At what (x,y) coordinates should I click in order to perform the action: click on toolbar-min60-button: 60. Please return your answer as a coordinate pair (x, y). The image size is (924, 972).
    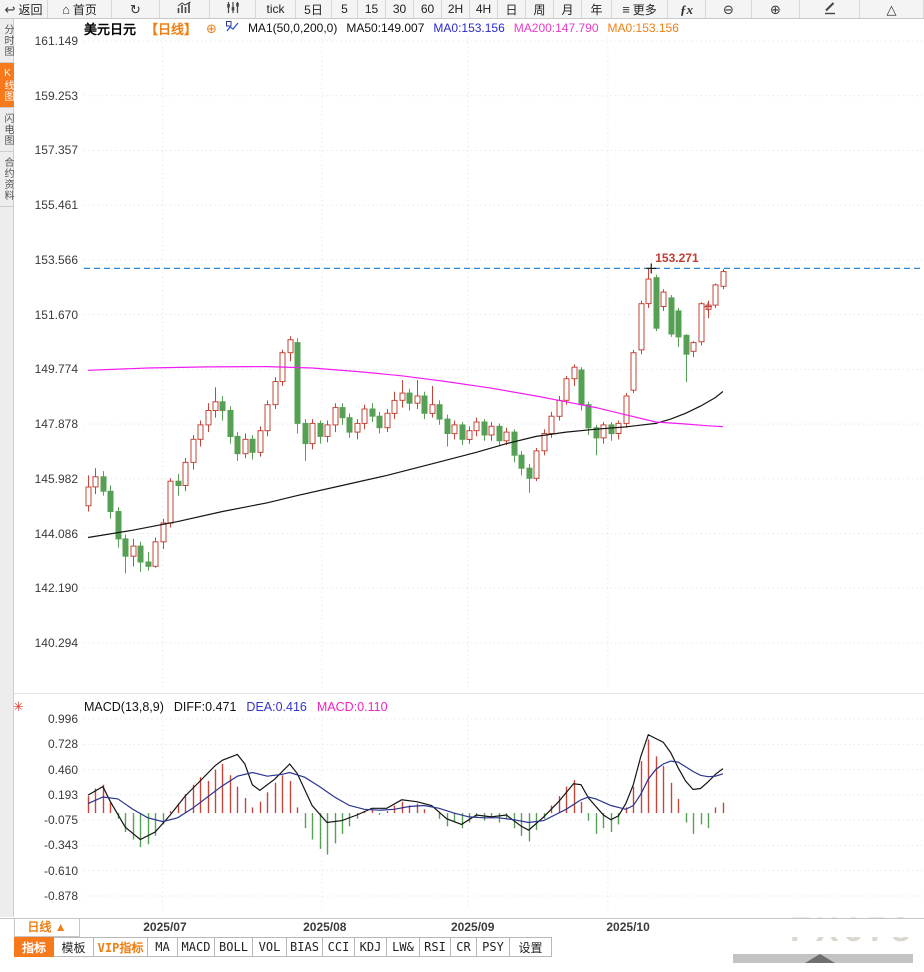
    Looking at the image, I should click on (428, 9).